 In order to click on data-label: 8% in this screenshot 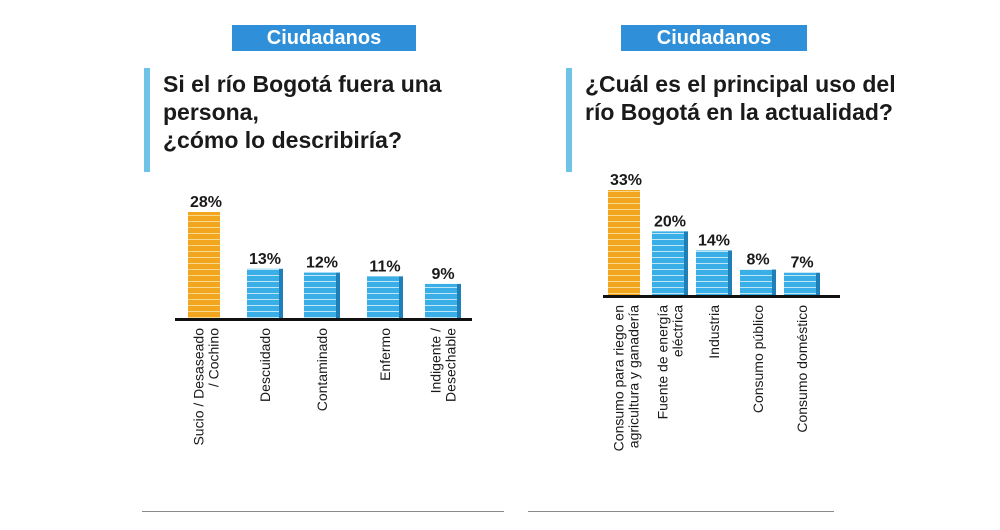, I will do `click(757, 260)`.